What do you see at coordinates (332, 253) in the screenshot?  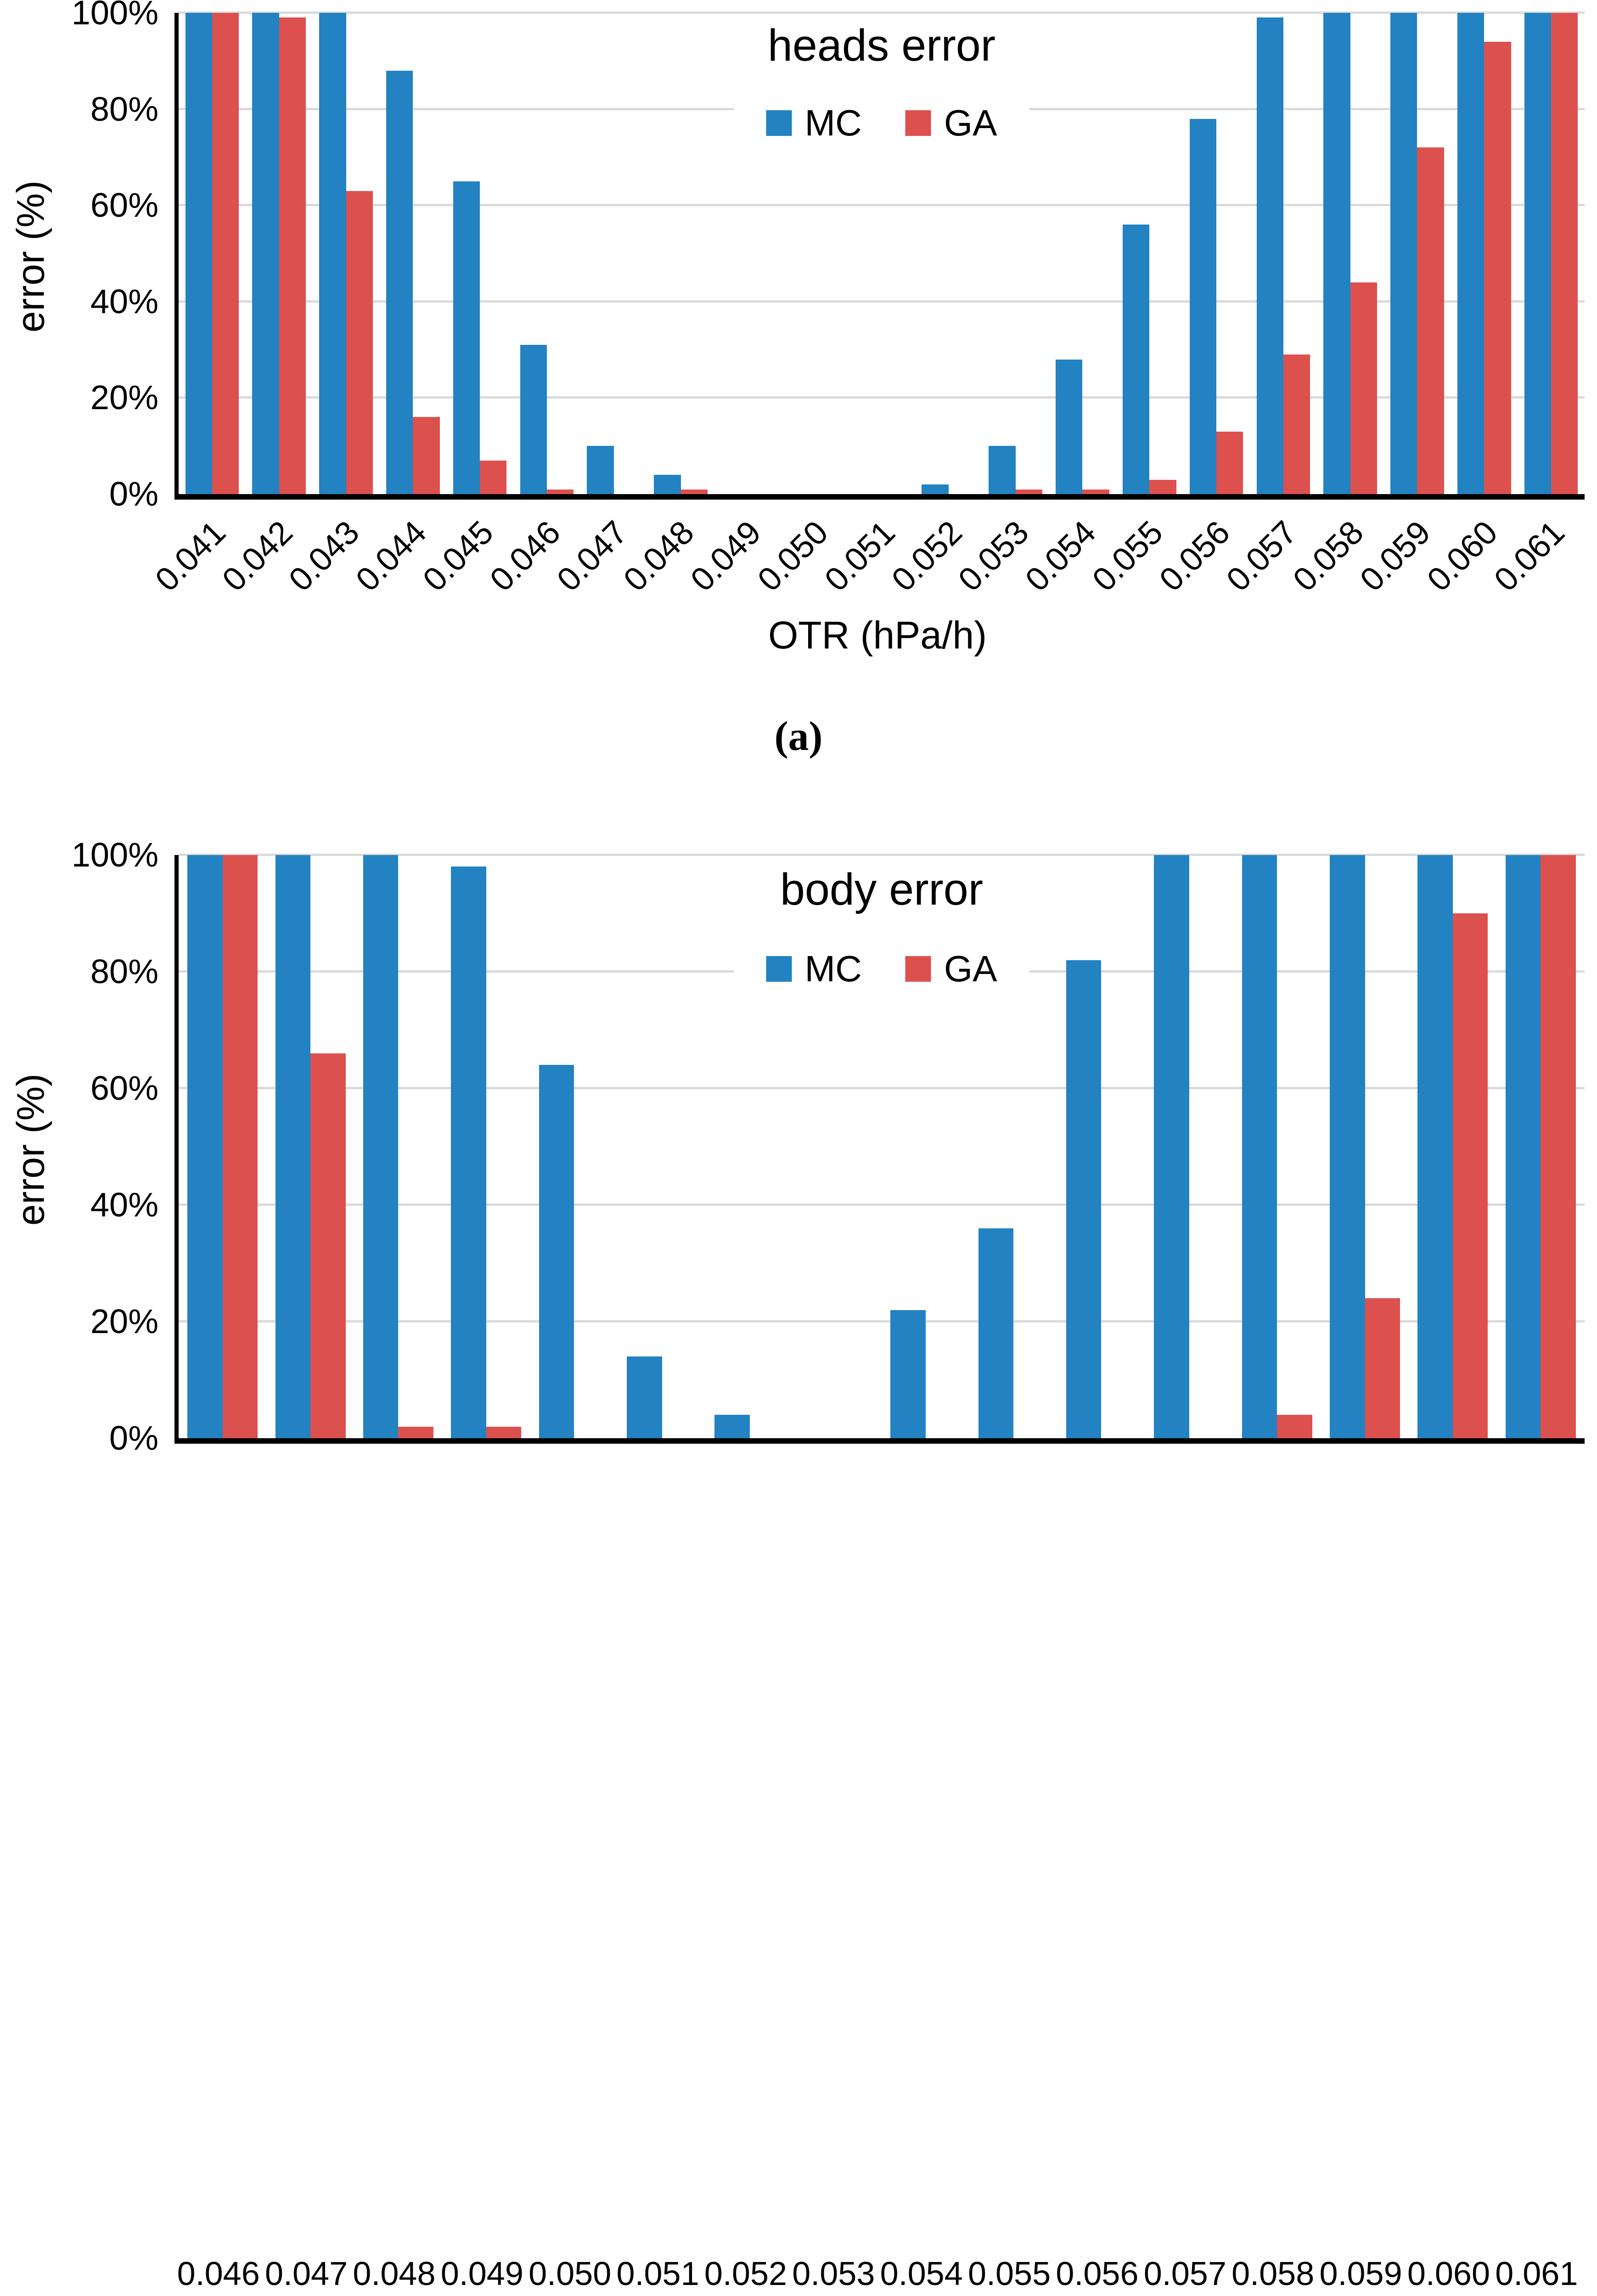 I see `bar-mc-0.043` at bounding box center [332, 253].